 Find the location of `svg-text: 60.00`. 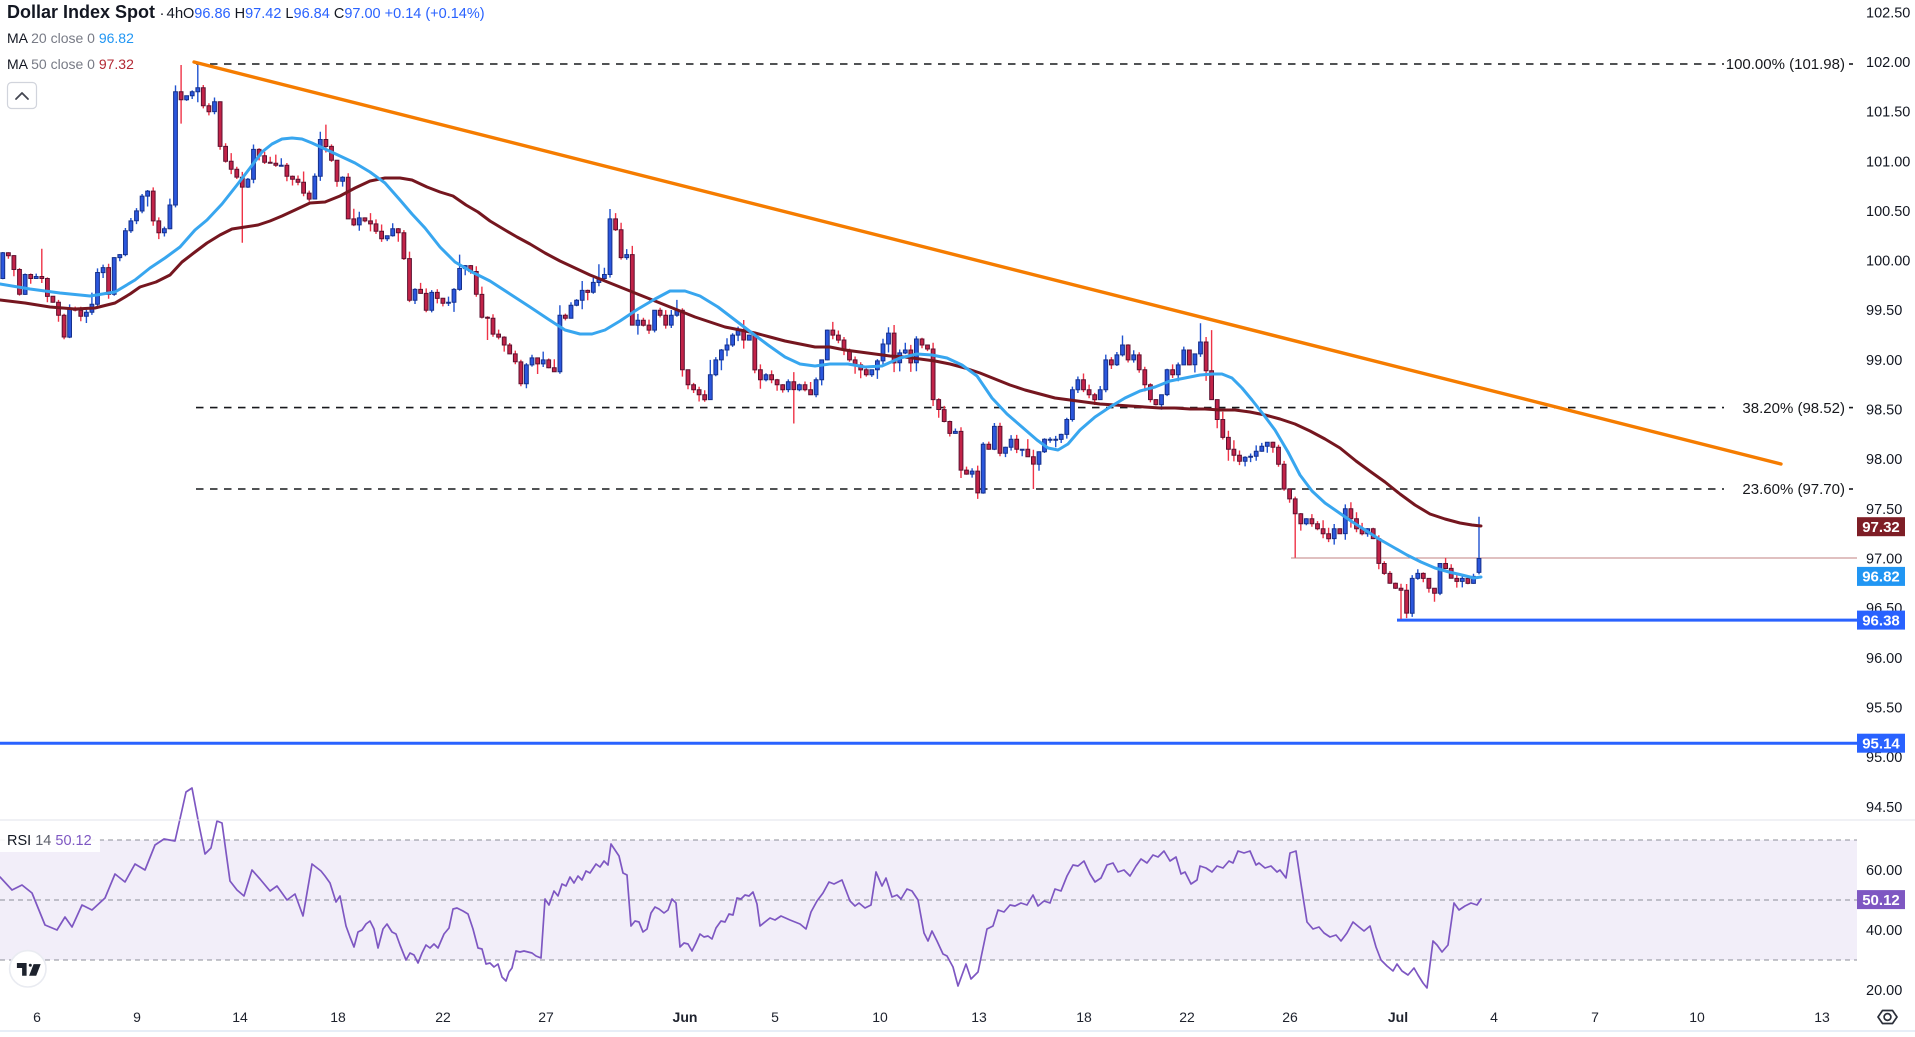

svg-text: 60.00 is located at coordinates (1884, 871).